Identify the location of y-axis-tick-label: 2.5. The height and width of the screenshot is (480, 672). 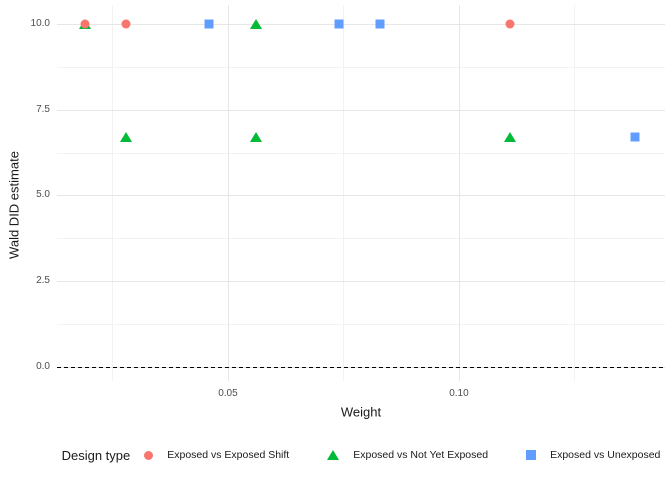
(43, 281).